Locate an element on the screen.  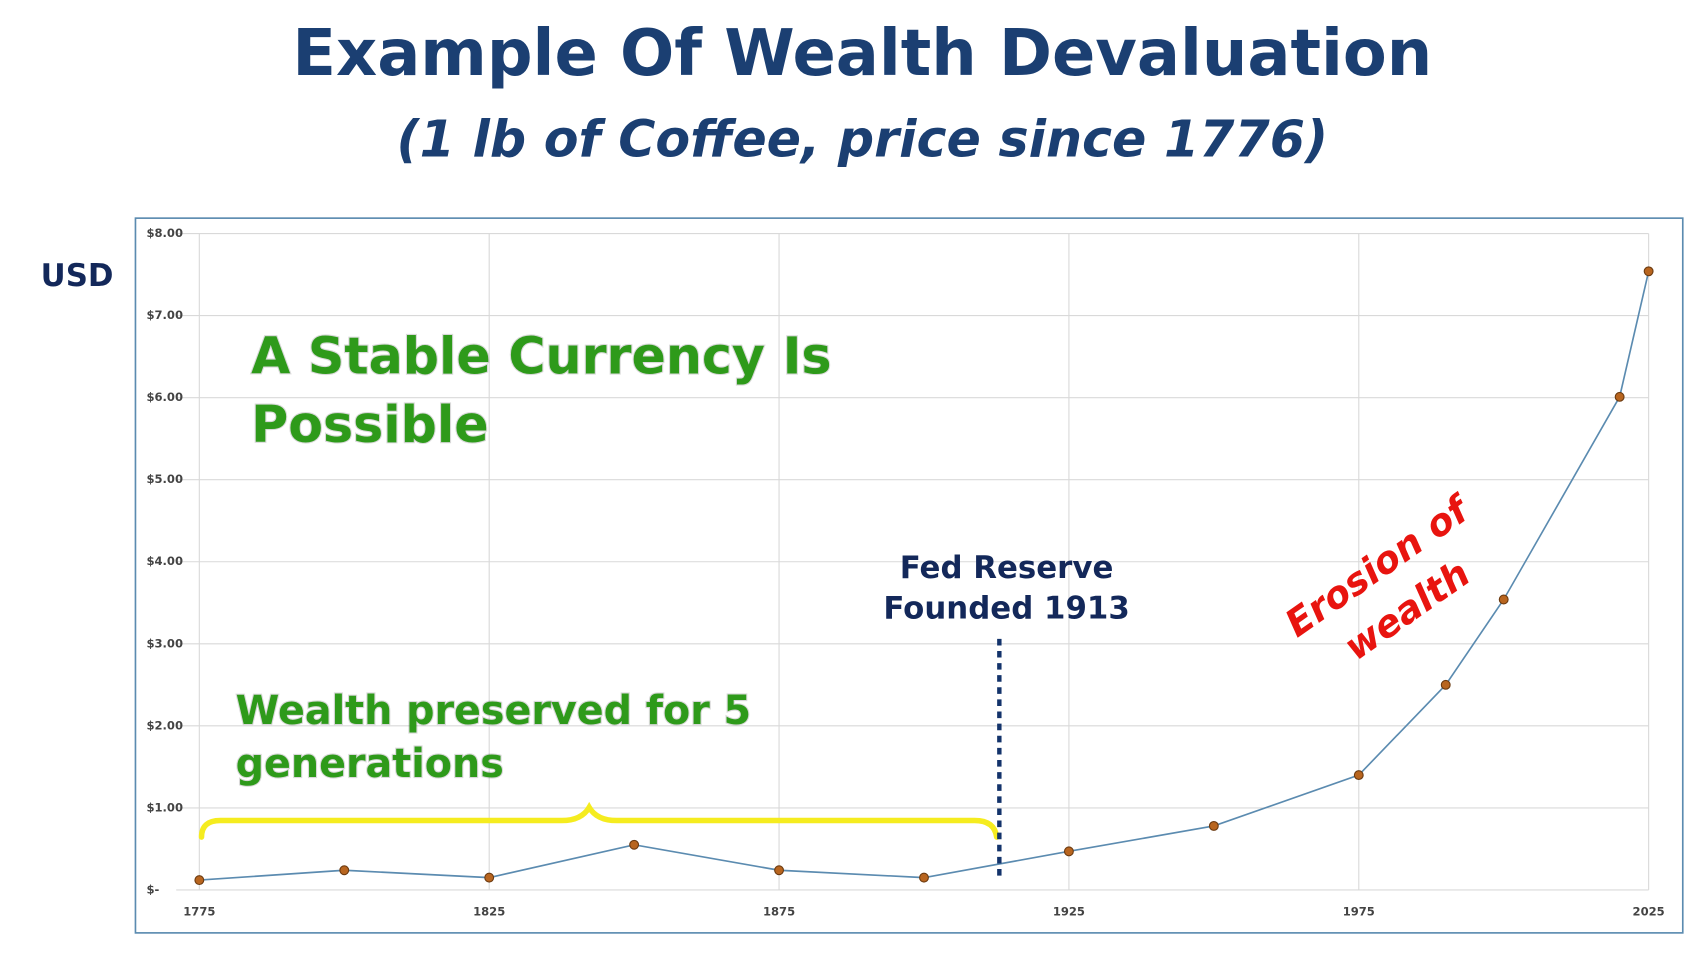
y-tick-label: $4.00 is located at coordinates (164, 561).